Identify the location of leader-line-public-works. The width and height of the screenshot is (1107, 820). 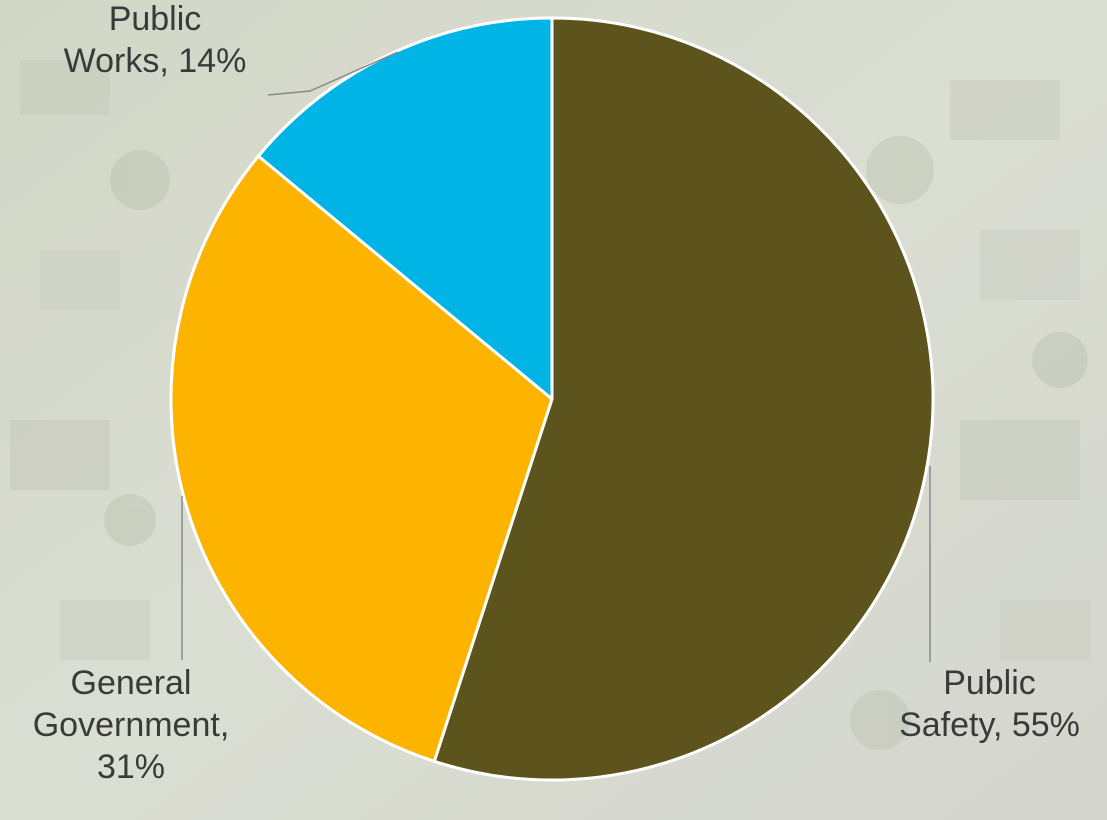
(333, 73).